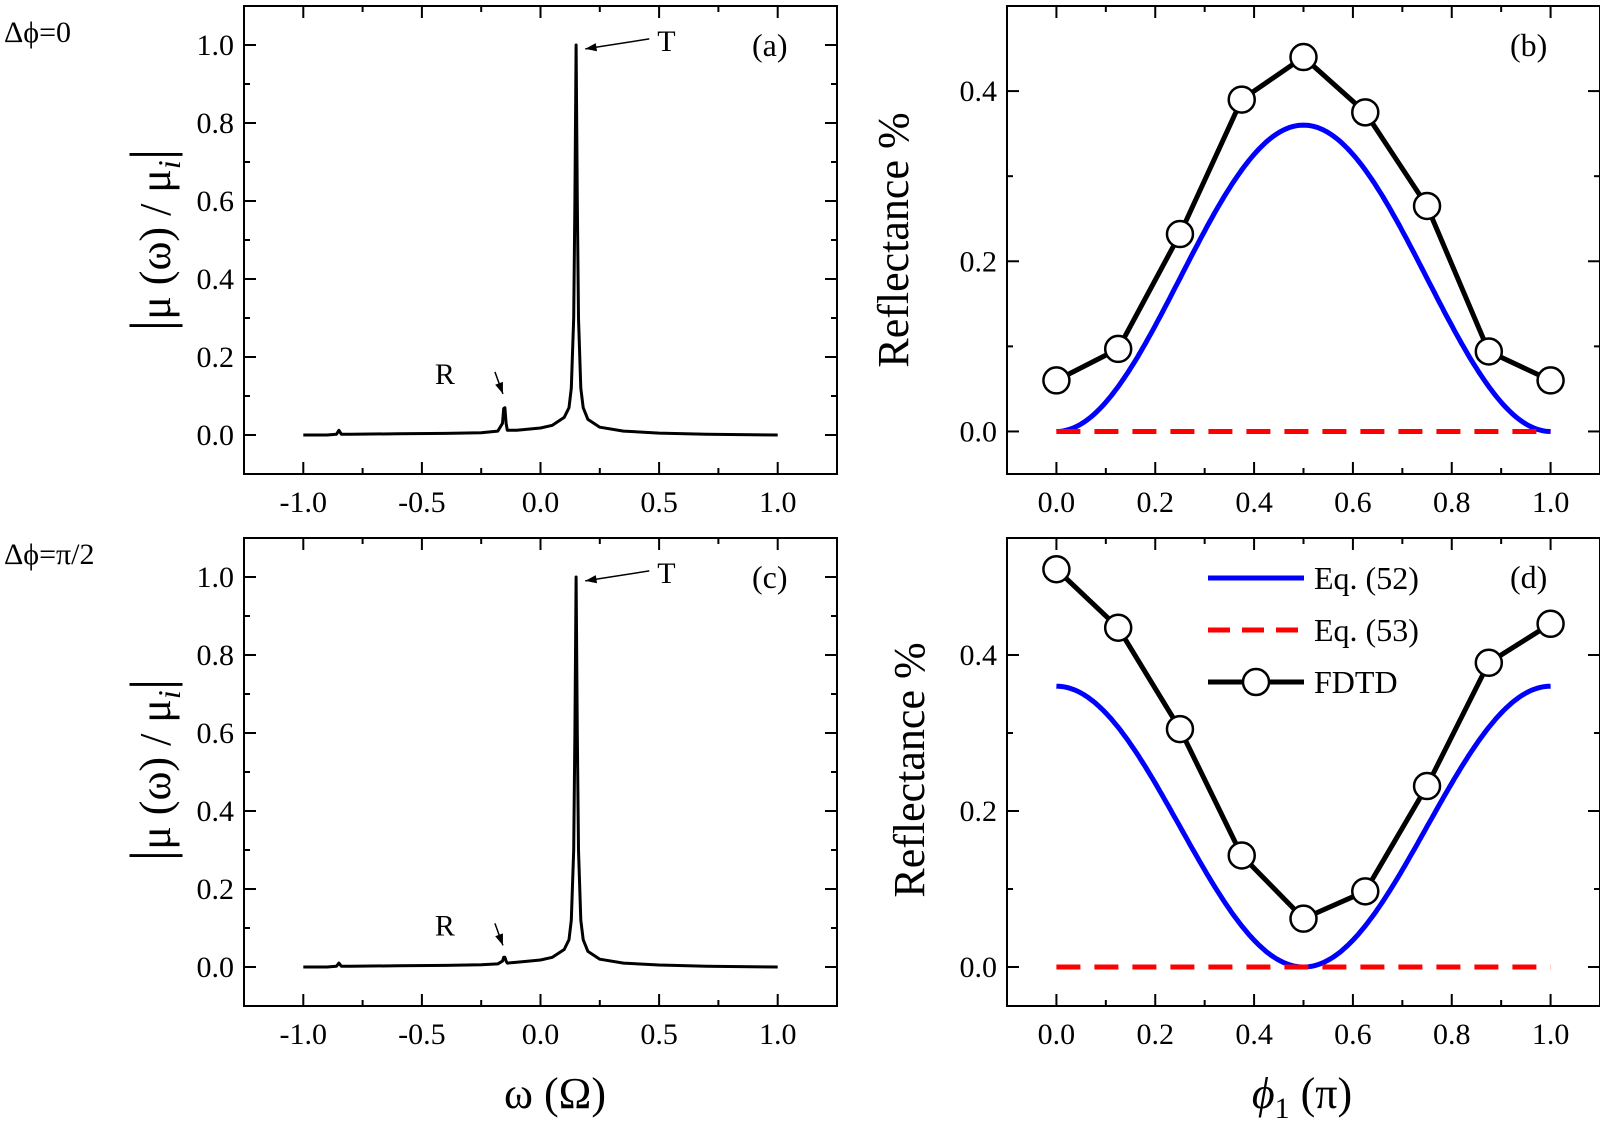  I want to click on row-label-bottom: Δϕ=π/2, so click(49, 554).